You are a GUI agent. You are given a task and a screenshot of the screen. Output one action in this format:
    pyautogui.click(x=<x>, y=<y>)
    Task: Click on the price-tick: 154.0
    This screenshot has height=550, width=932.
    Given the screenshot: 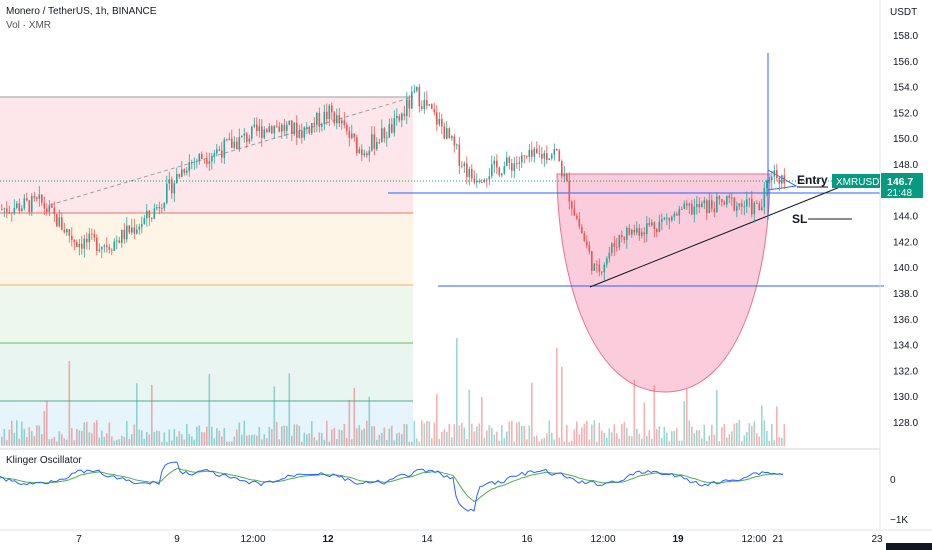 What is the action you would take?
    pyautogui.click(x=905, y=88)
    